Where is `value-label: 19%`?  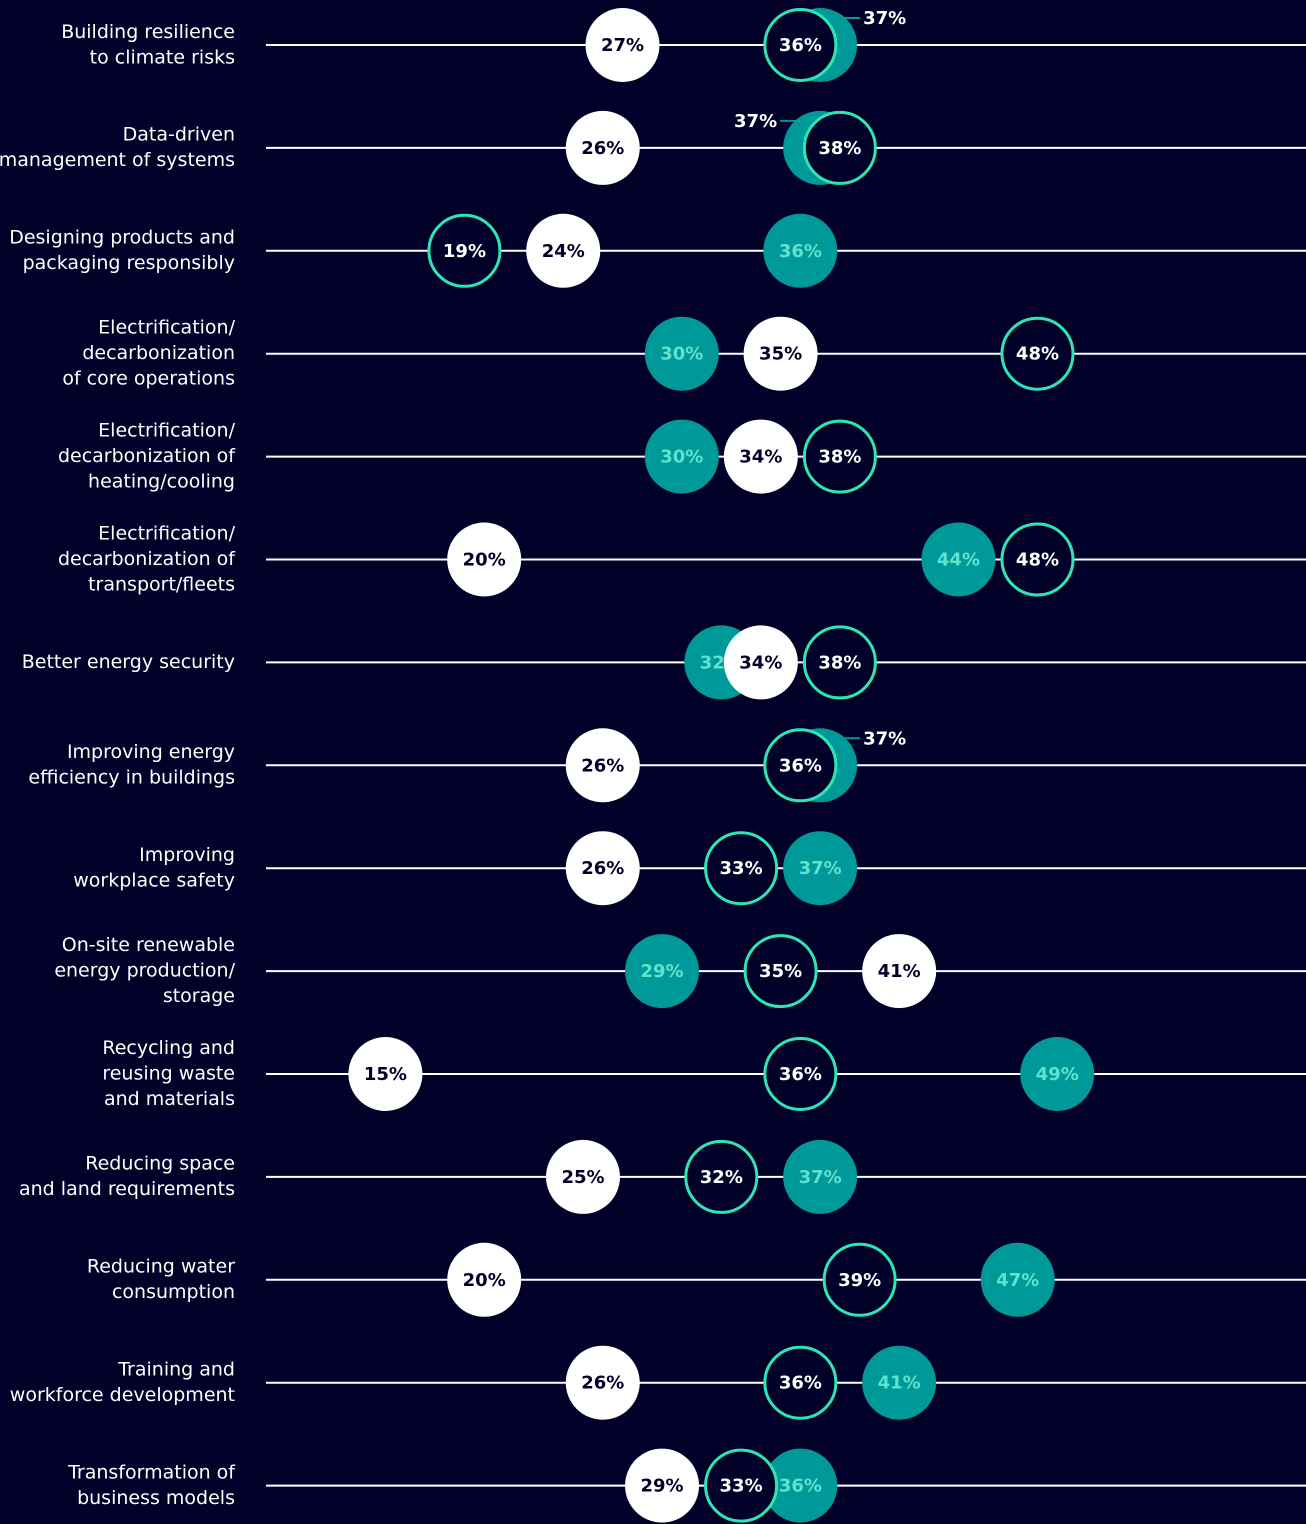
value-label: 19% is located at coordinates (464, 251).